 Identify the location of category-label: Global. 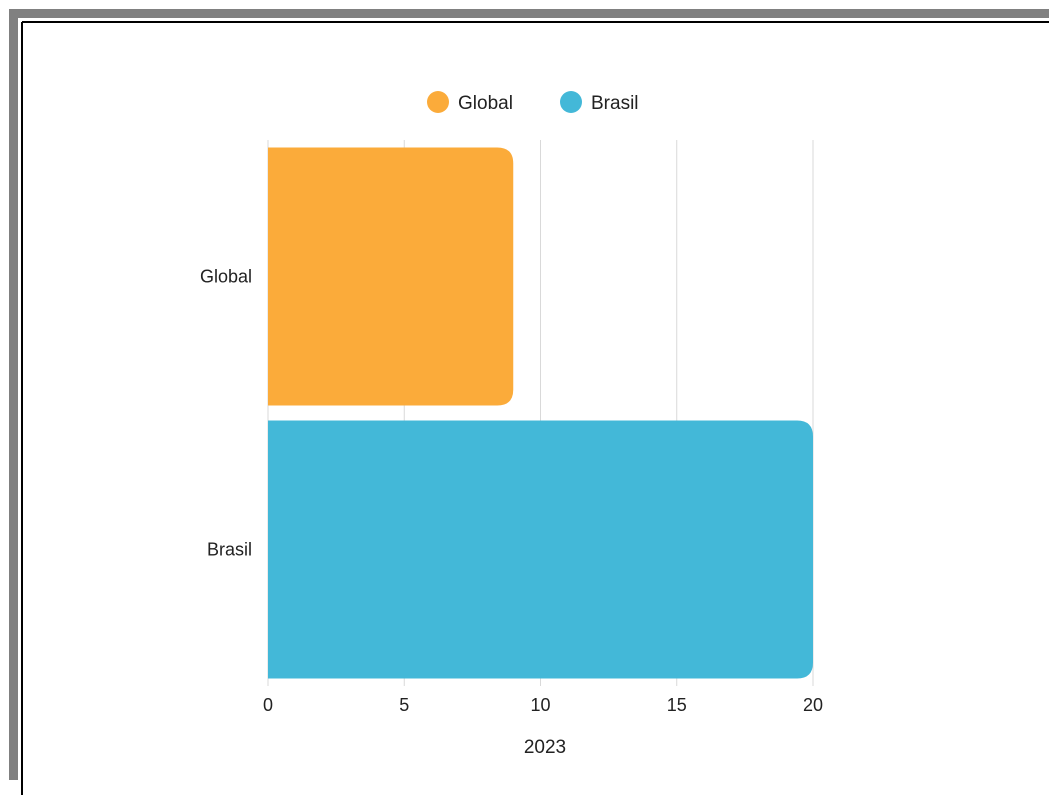
(226, 277).